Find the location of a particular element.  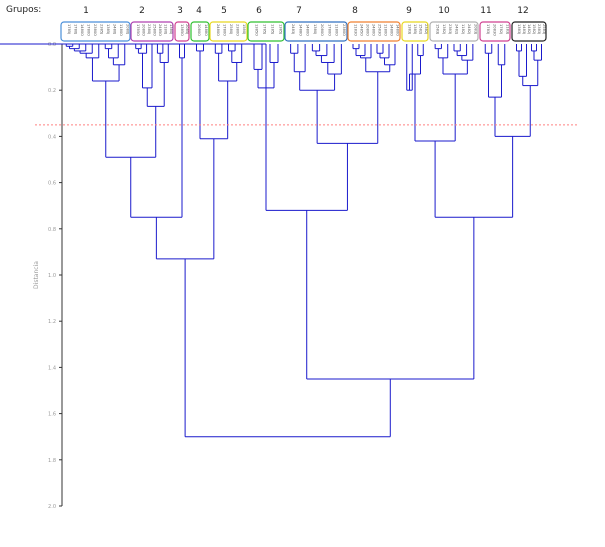

leaf-label: 1183O is located at coordinates (356, 30).